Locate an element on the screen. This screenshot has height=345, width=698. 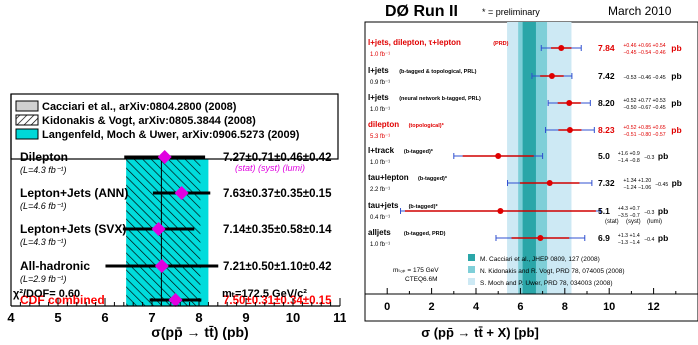
d0-measurement-lumi: 0.9 fb⁻¹ is located at coordinates (380, 83).